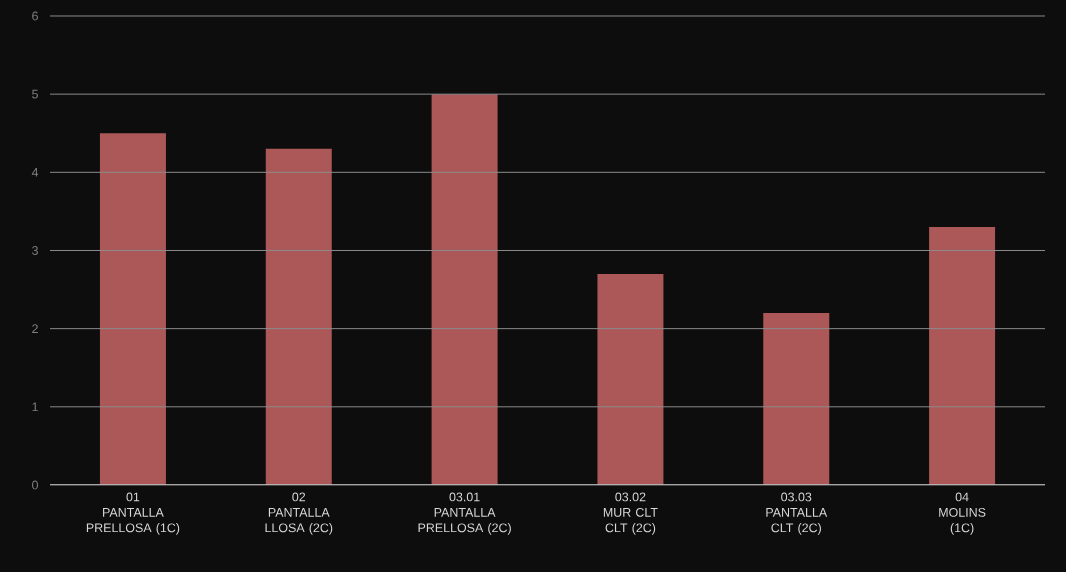  I want to click on x-tick-label: 04 MOLINS (1C), so click(962, 513).